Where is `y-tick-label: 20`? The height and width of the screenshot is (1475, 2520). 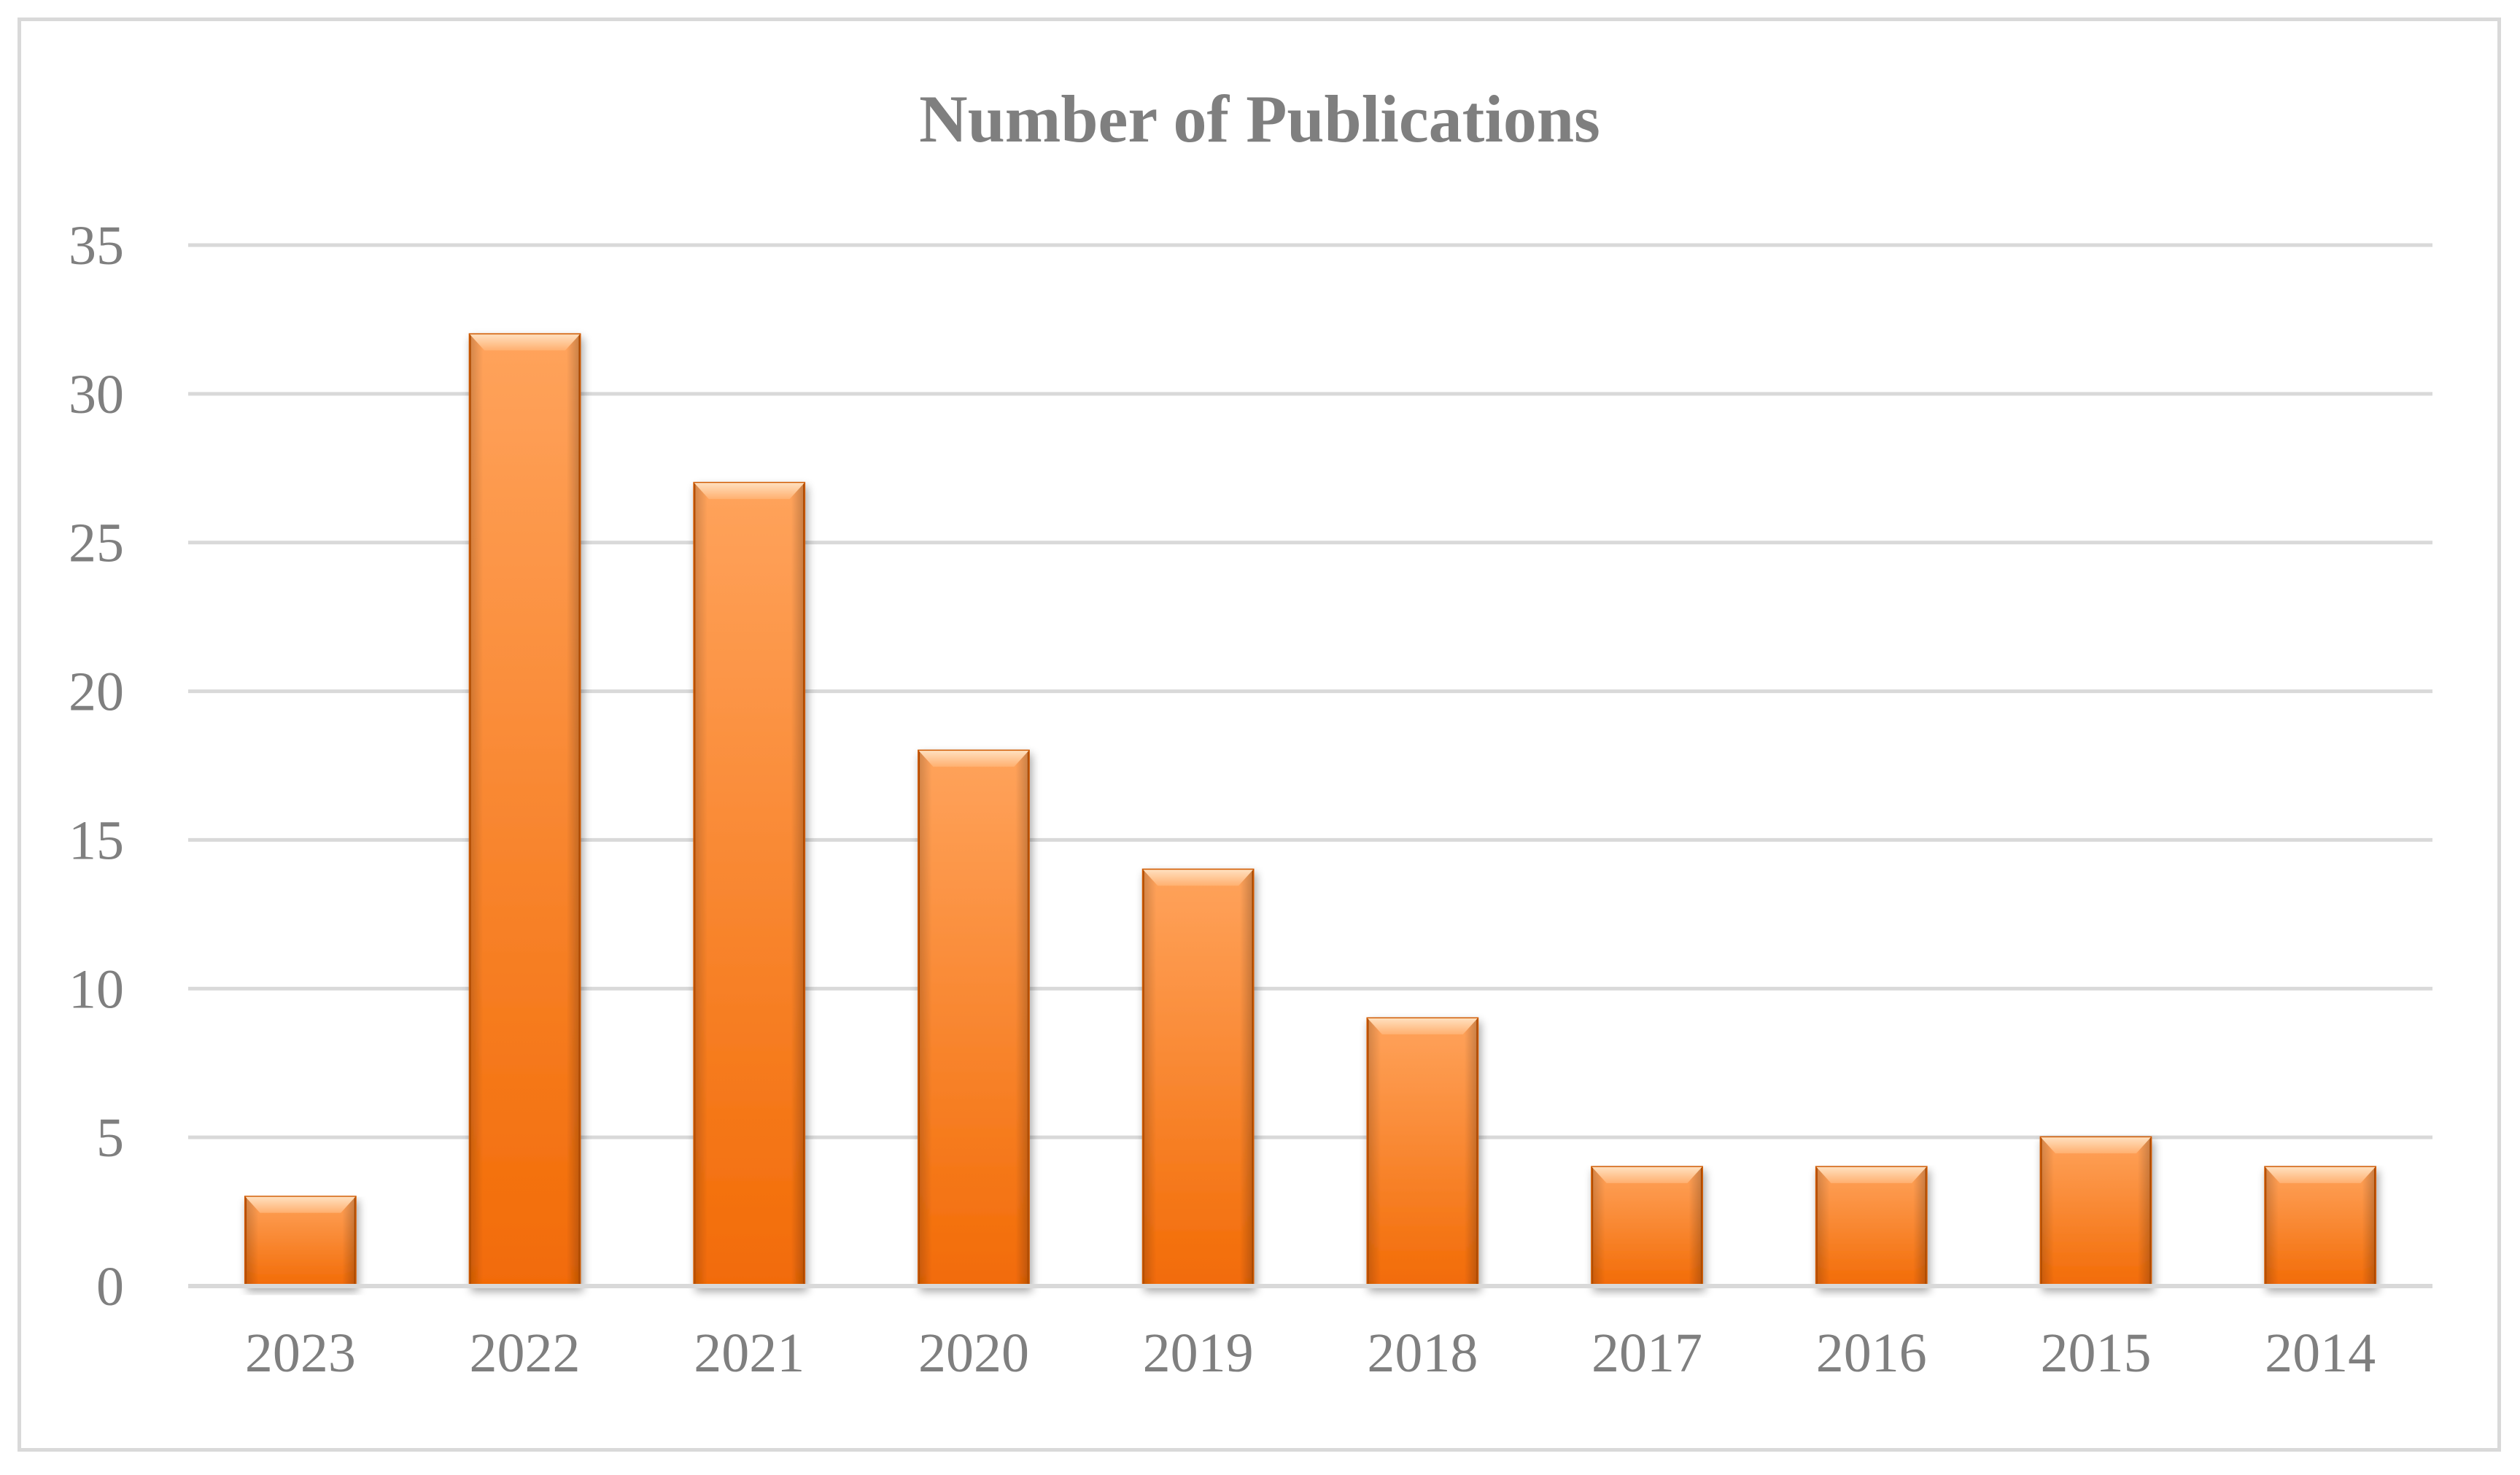 y-tick-label: 20 is located at coordinates (96, 692).